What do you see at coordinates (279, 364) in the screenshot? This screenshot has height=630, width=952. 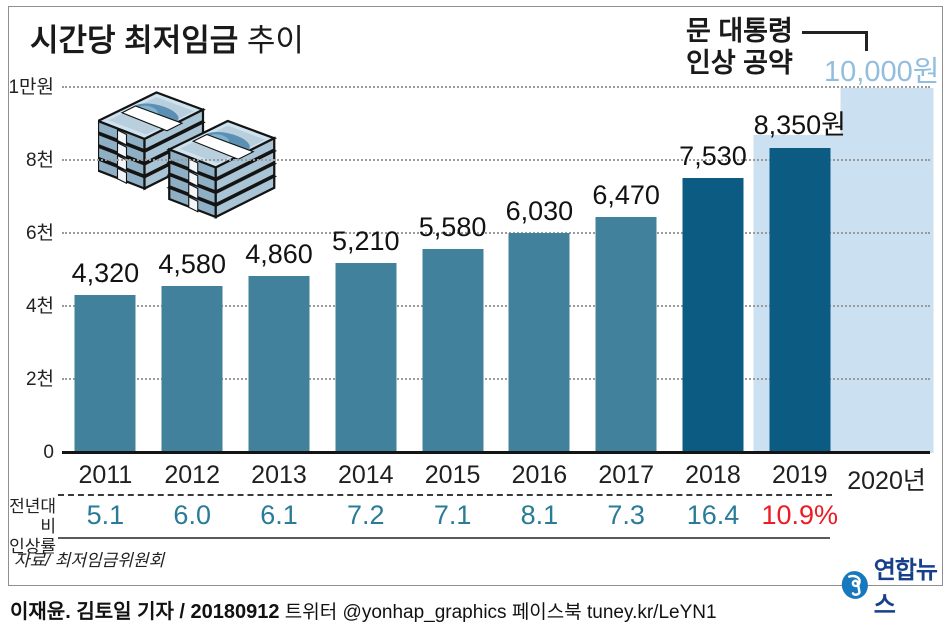 I see `bar-2013` at bounding box center [279, 364].